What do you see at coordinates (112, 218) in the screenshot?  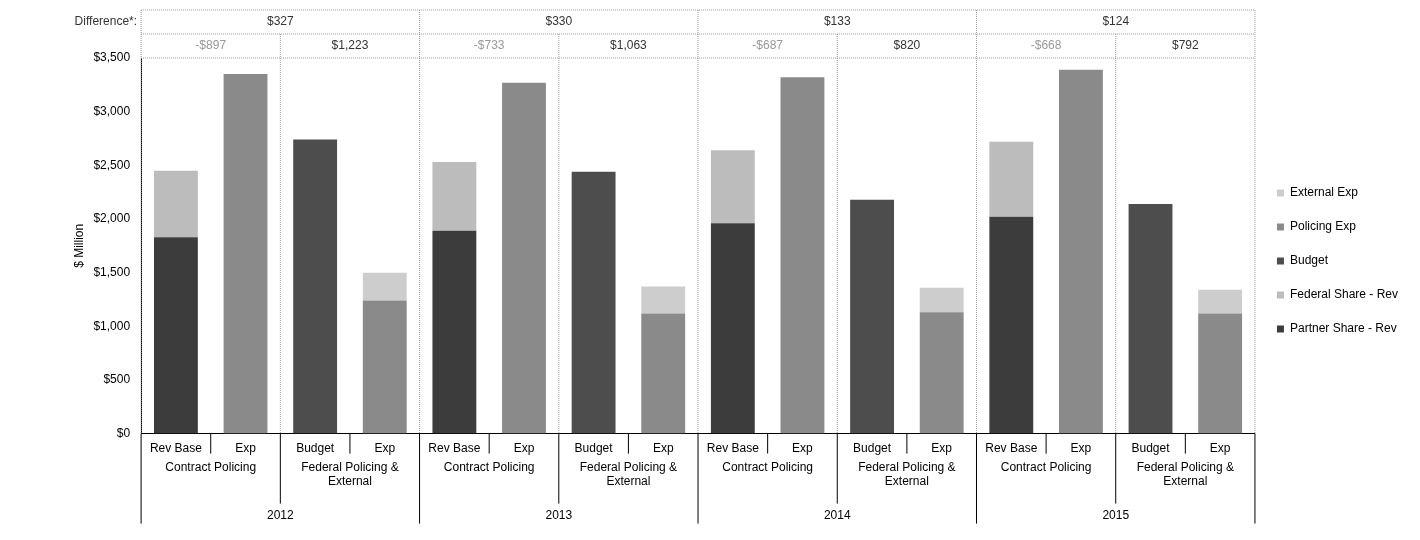 I see `y-tick-label: $2,000` at bounding box center [112, 218].